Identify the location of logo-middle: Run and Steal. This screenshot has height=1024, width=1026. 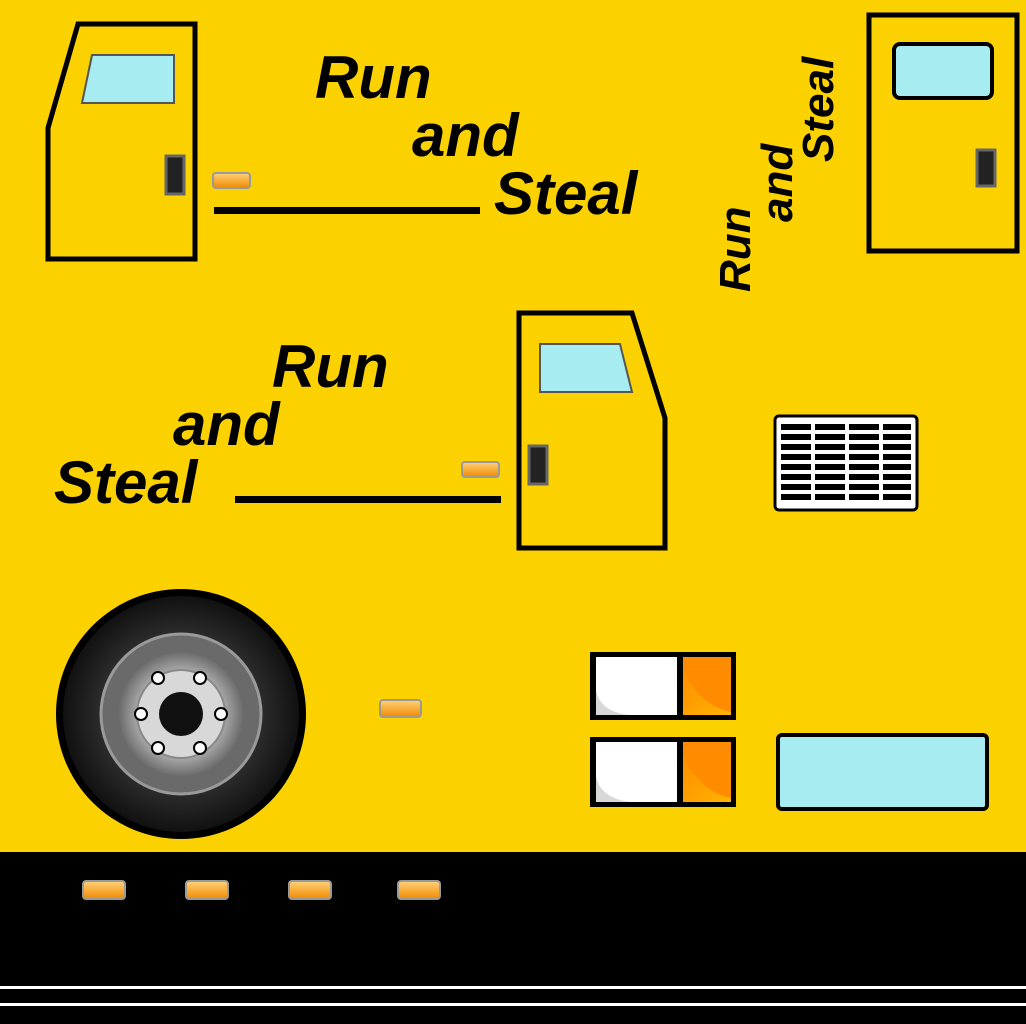
(221, 424).